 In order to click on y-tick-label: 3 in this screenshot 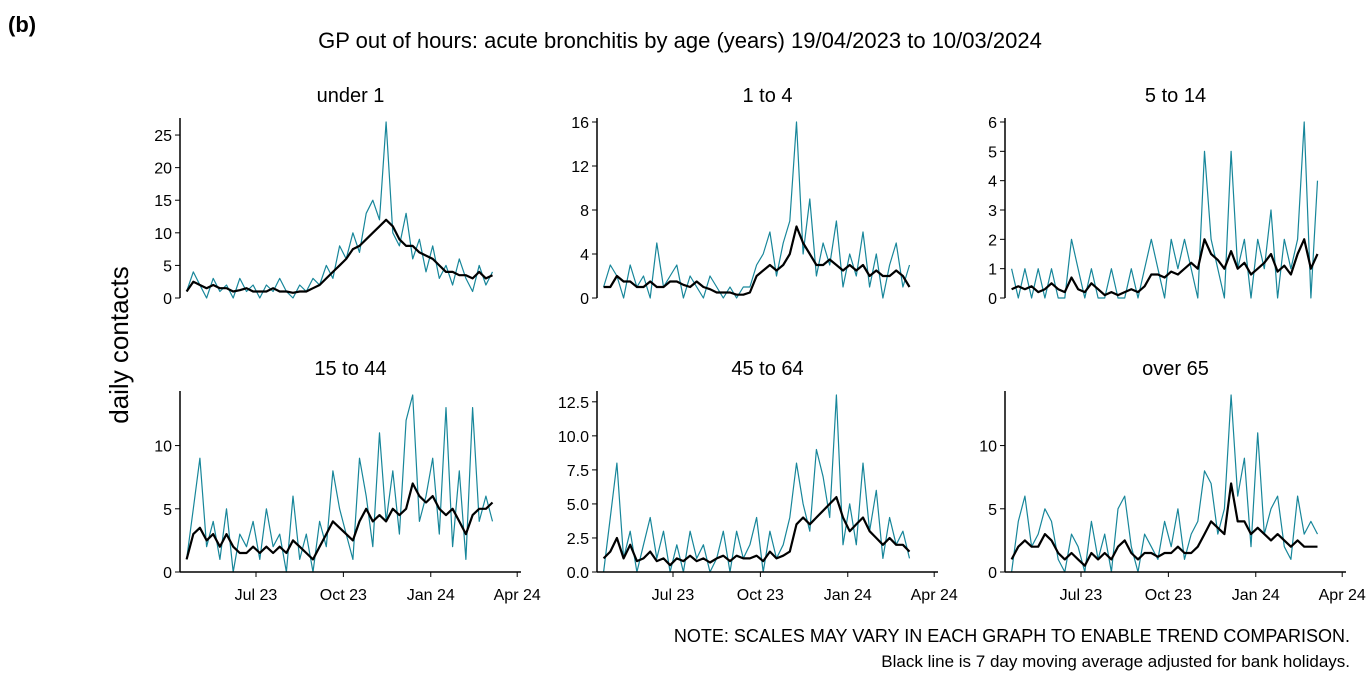, I will do `click(992, 211)`.